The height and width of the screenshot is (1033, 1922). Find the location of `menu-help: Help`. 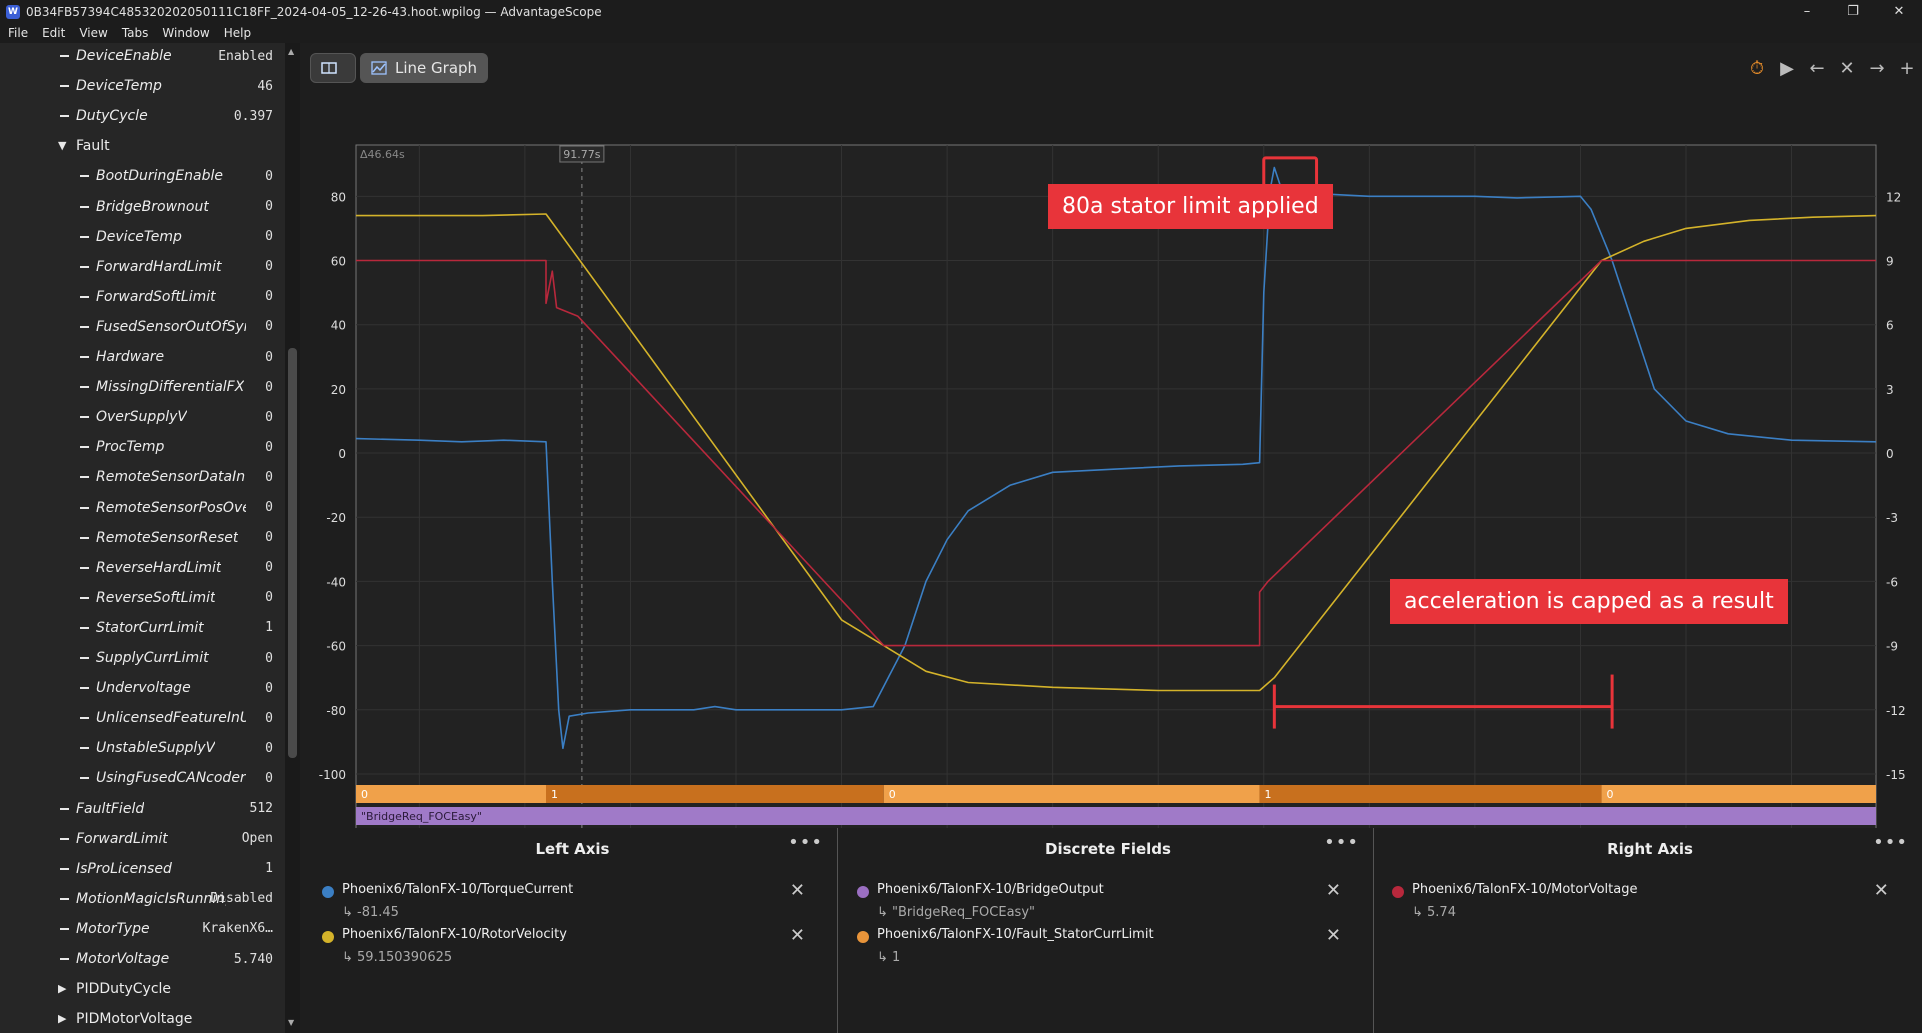

menu-help: Help is located at coordinates (237, 33).